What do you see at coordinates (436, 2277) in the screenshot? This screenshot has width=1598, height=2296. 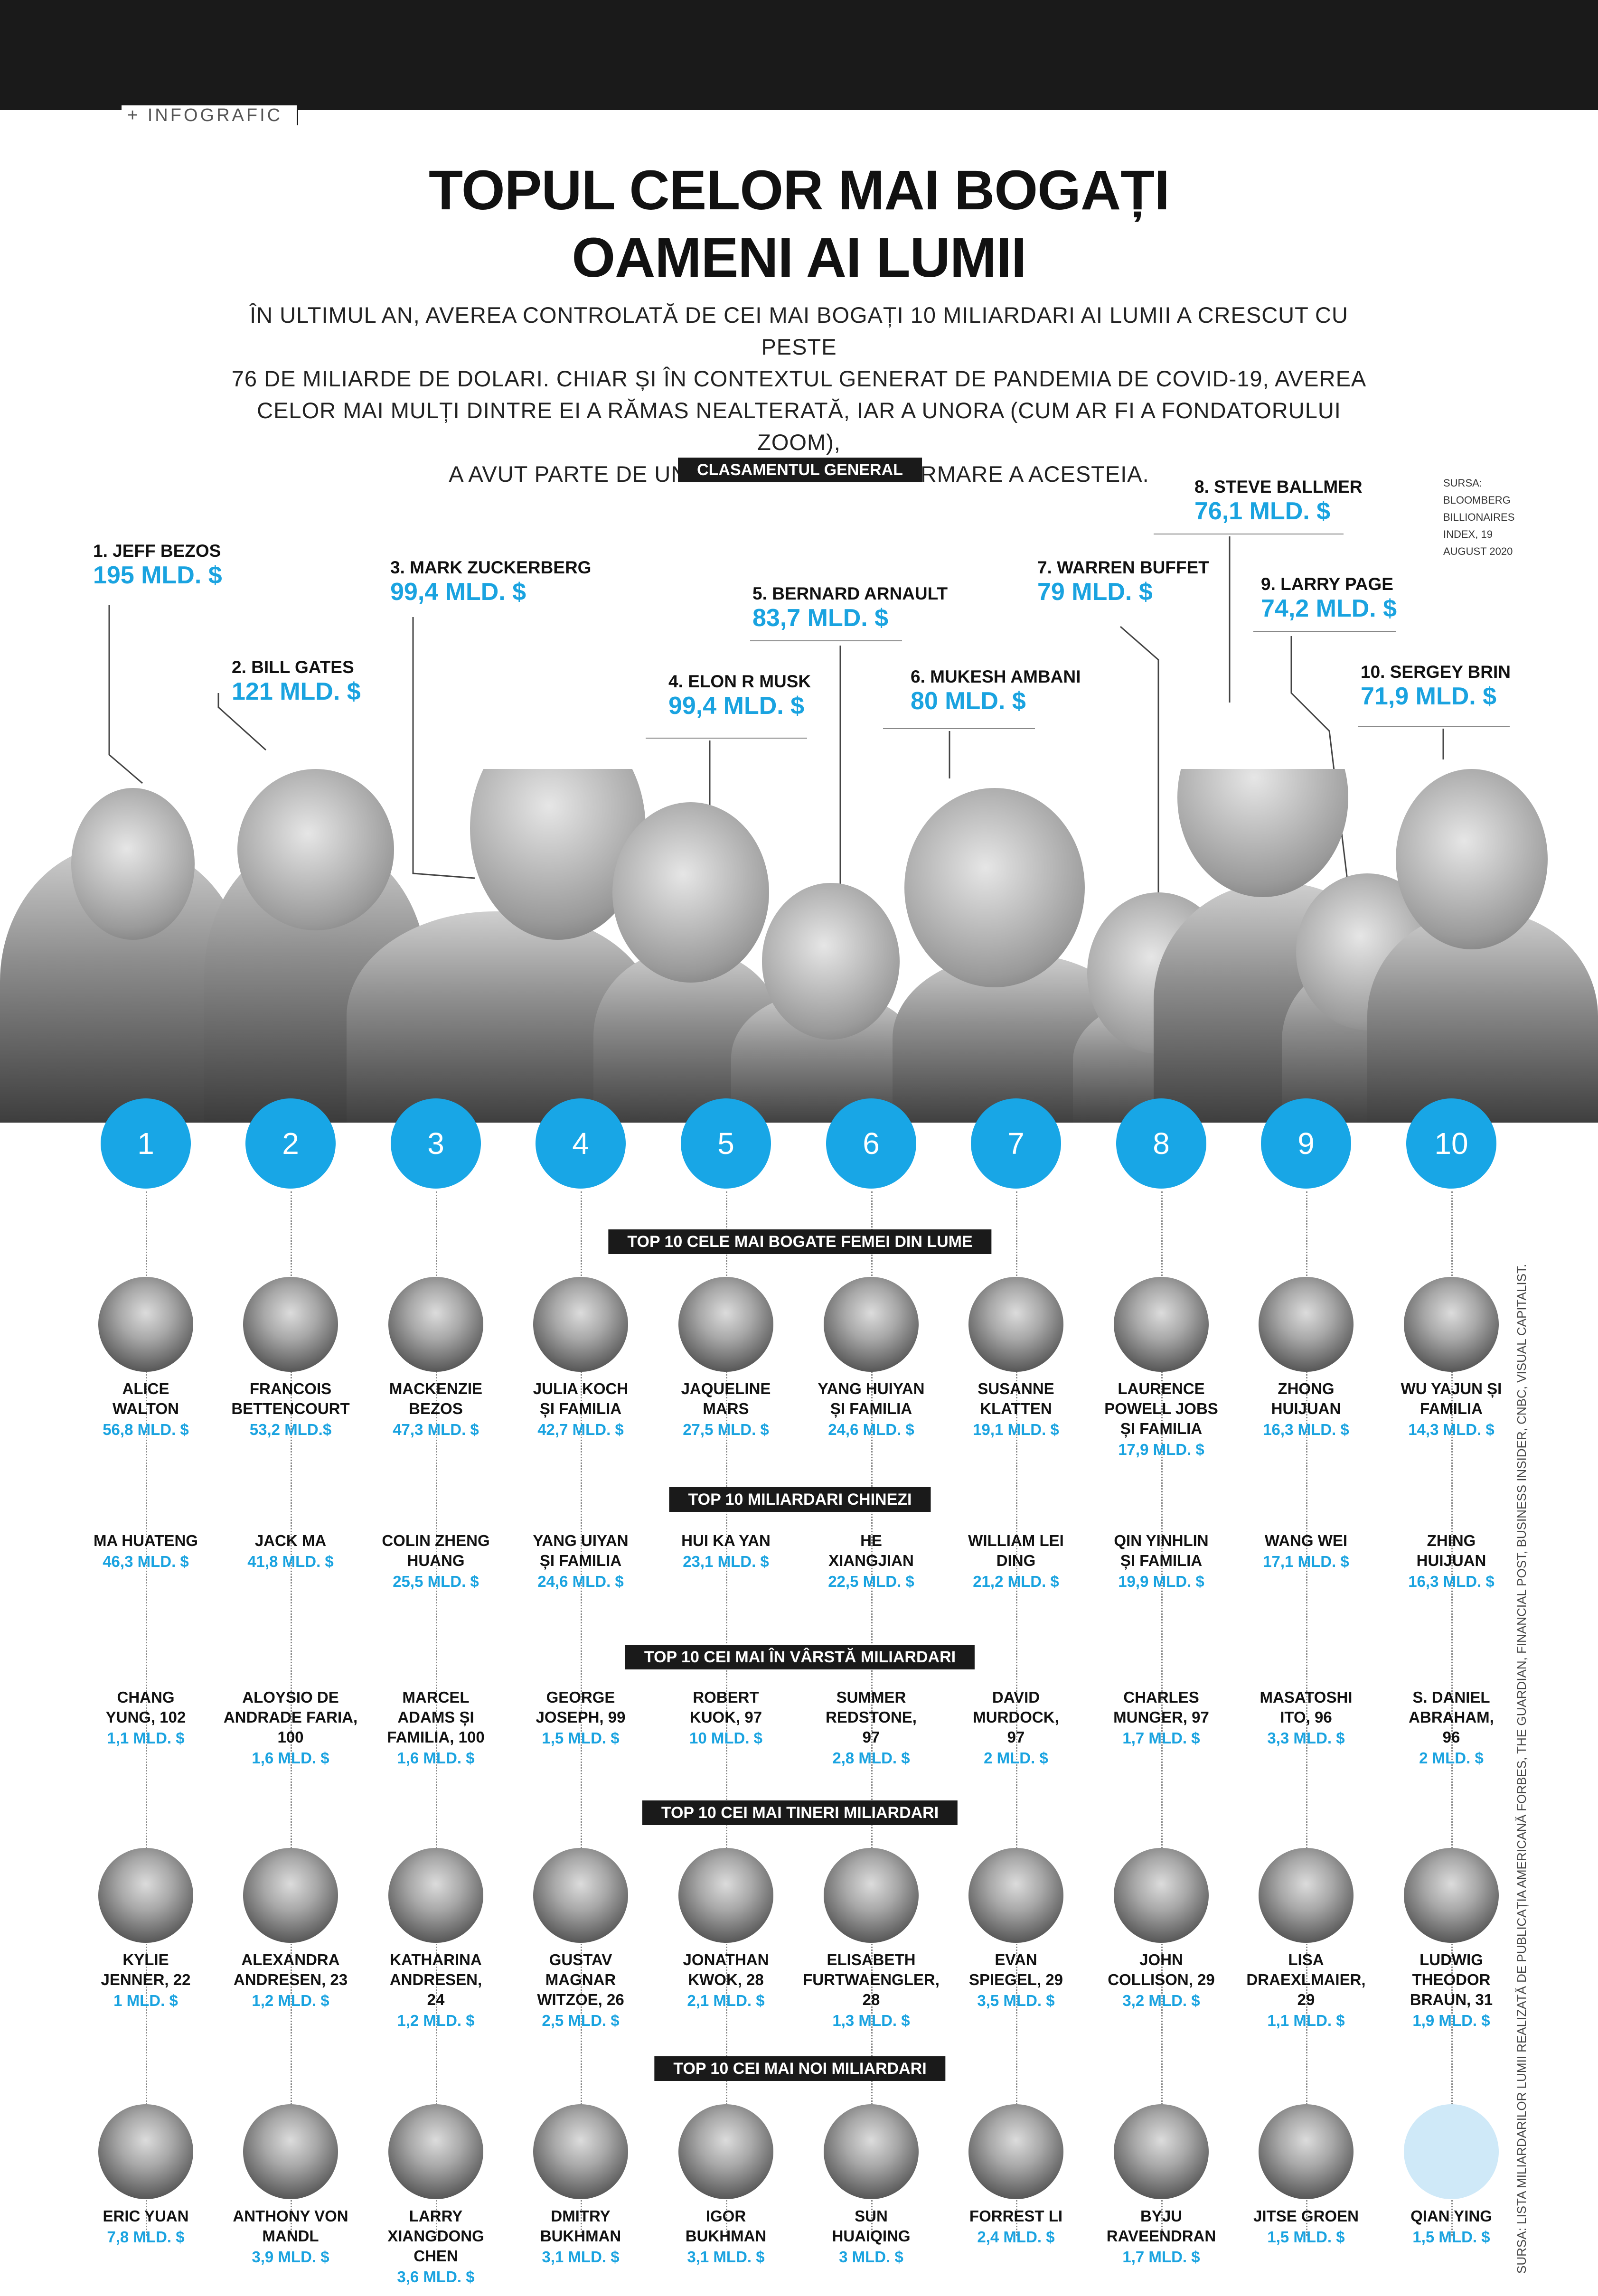 I see `person-worth: 3,6 MLD. $` at bounding box center [436, 2277].